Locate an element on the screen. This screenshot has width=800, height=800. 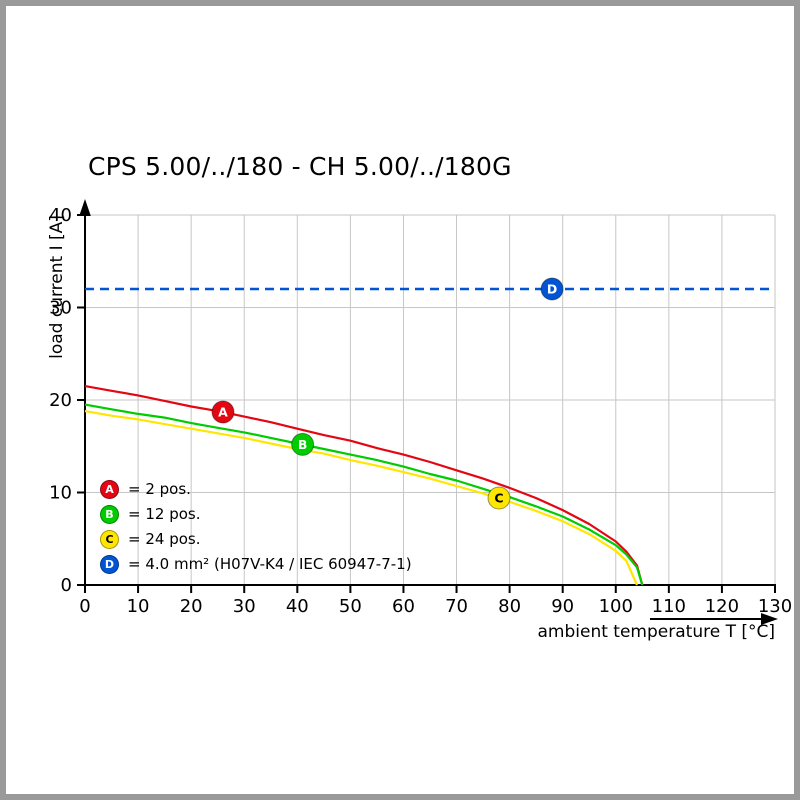
curve-marker-D: D is located at coordinates (552, 289).